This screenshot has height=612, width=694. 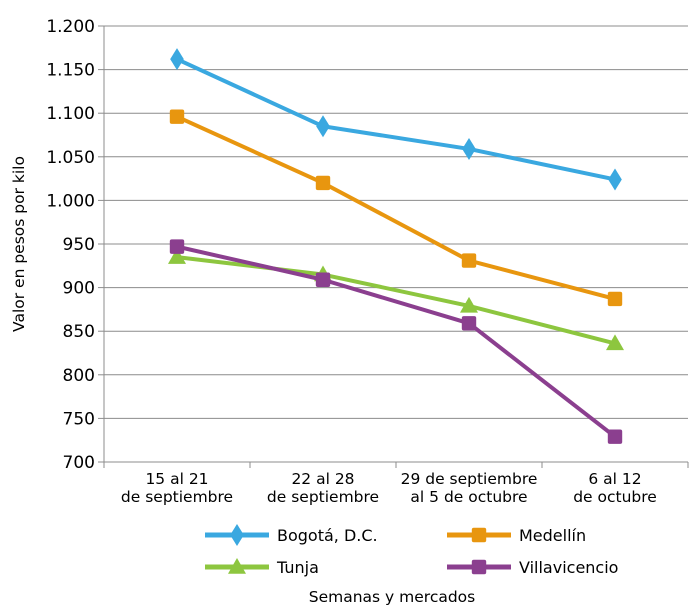 I want to click on y-tick-label: 750, so click(x=79, y=419).